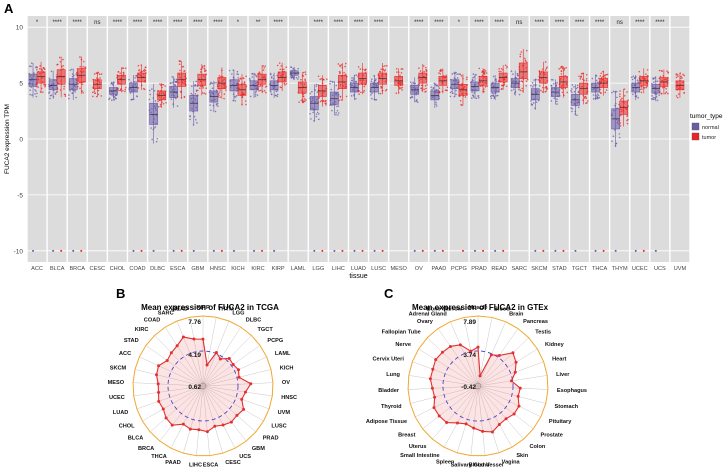  What do you see at coordinates (386, 422) in the screenshot?
I see `radar-category-label: Adipose Tissue` at bounding box center [386, 422].